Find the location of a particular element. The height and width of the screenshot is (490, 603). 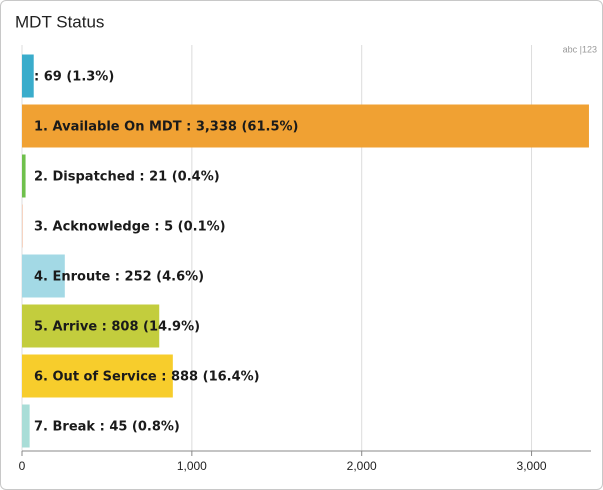

chart-title: MDT Status is located at coordinates (59, 21).